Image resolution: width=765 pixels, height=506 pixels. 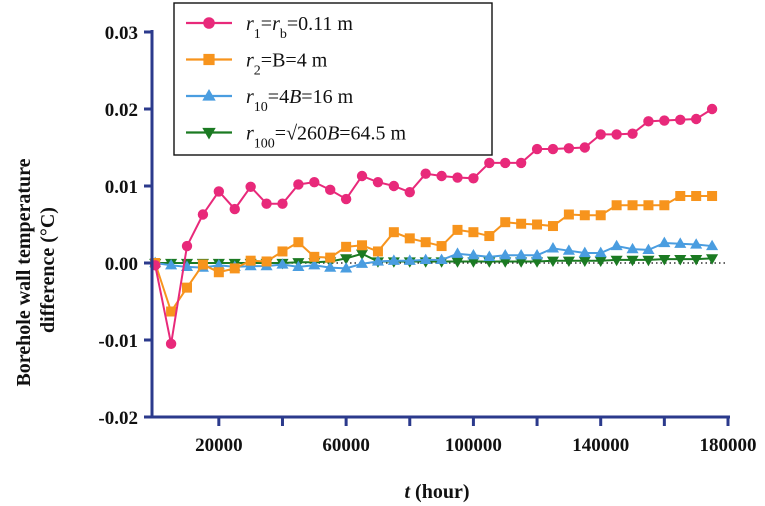 I want to click on y-tick-label: 0.03, so click(x=121, y=33).